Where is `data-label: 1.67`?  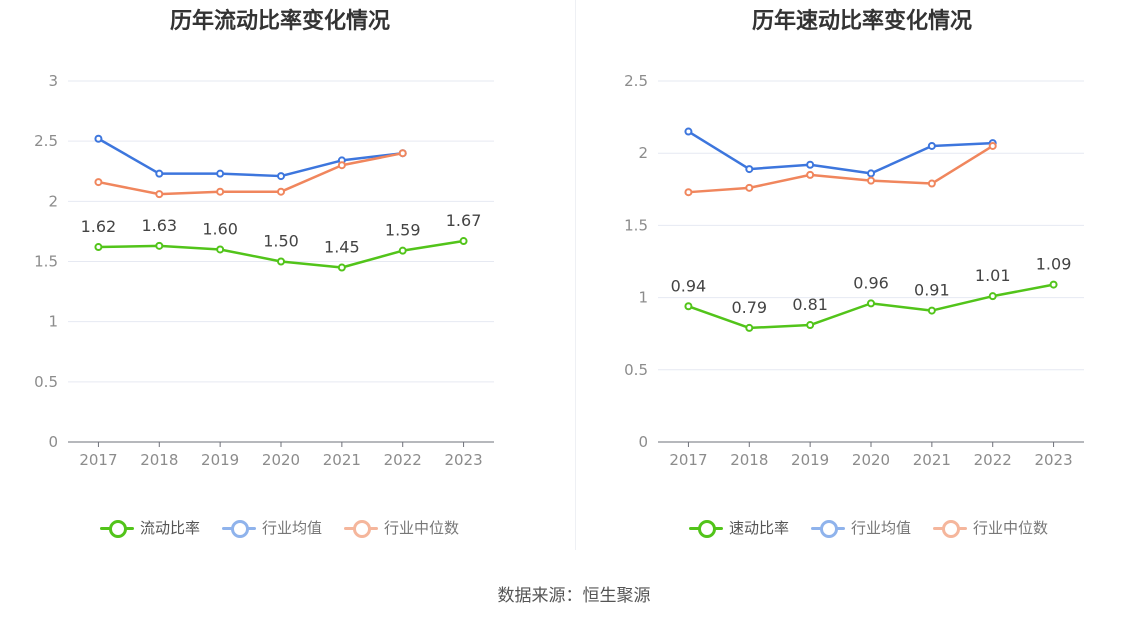
data-label: 1.67 is located at coordinates (464, 220).